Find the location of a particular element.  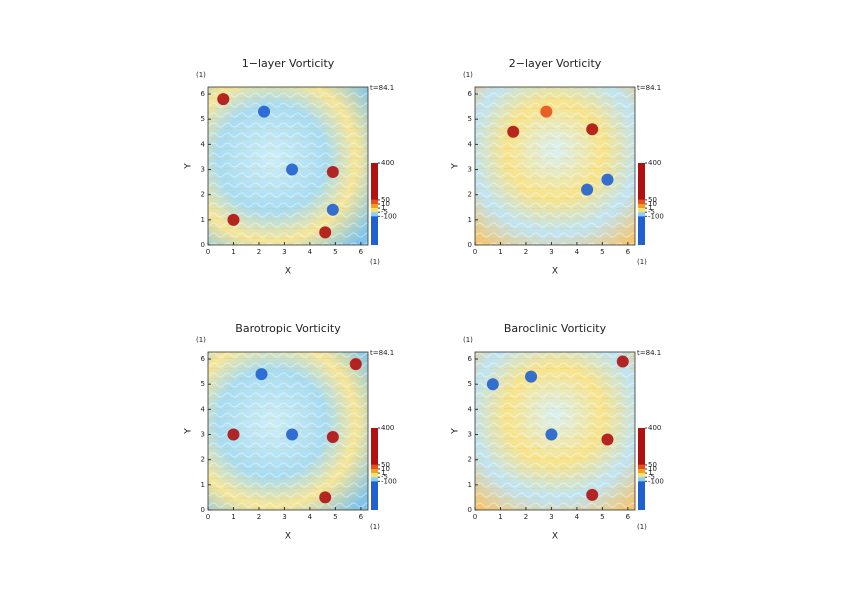

x-tick-label: 2 is located at coordinates (526, 252).